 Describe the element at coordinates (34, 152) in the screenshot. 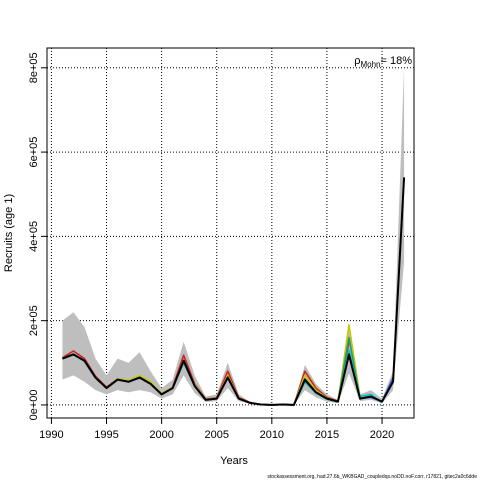

I see `y-tick-label: 6e+05` at that location.